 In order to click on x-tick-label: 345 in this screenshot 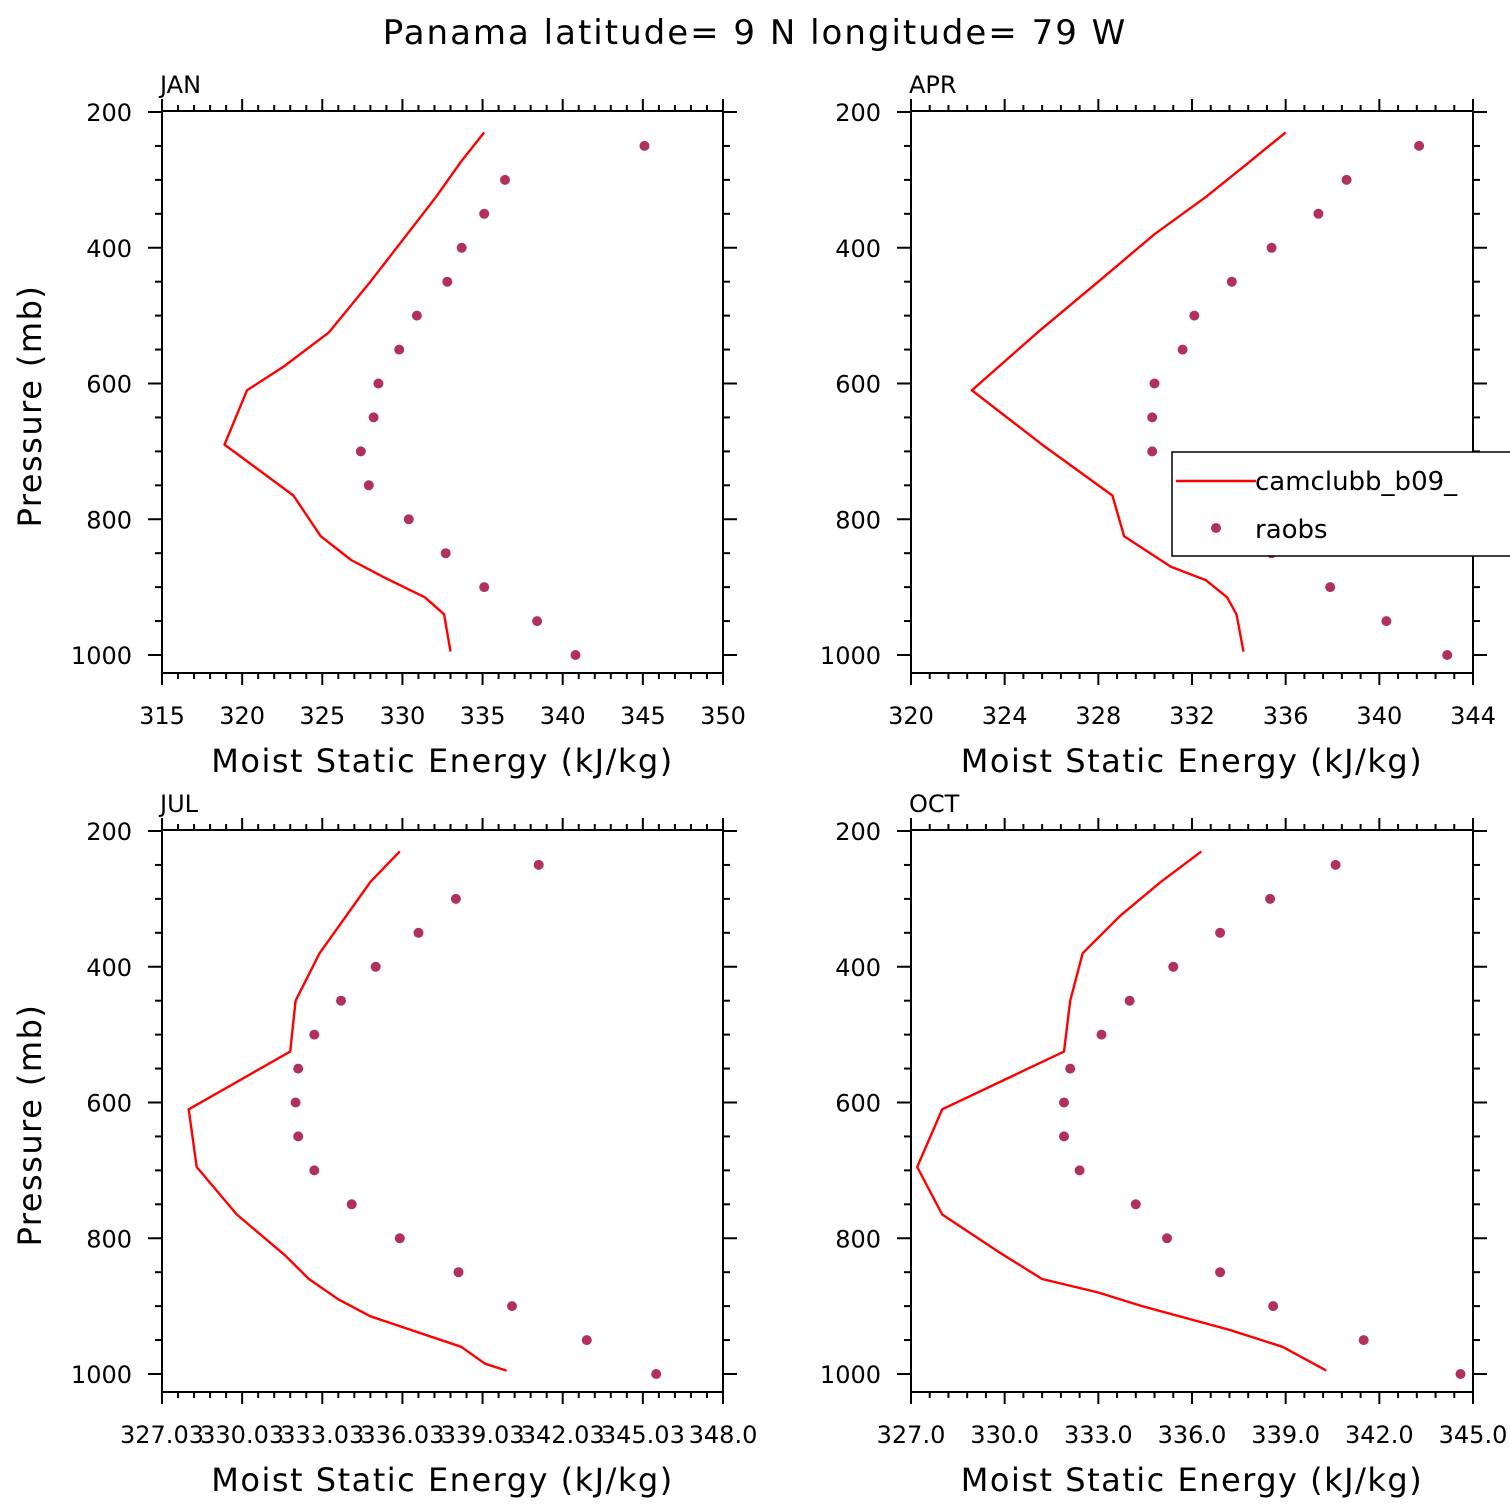, I will do `click(643, 716)`.